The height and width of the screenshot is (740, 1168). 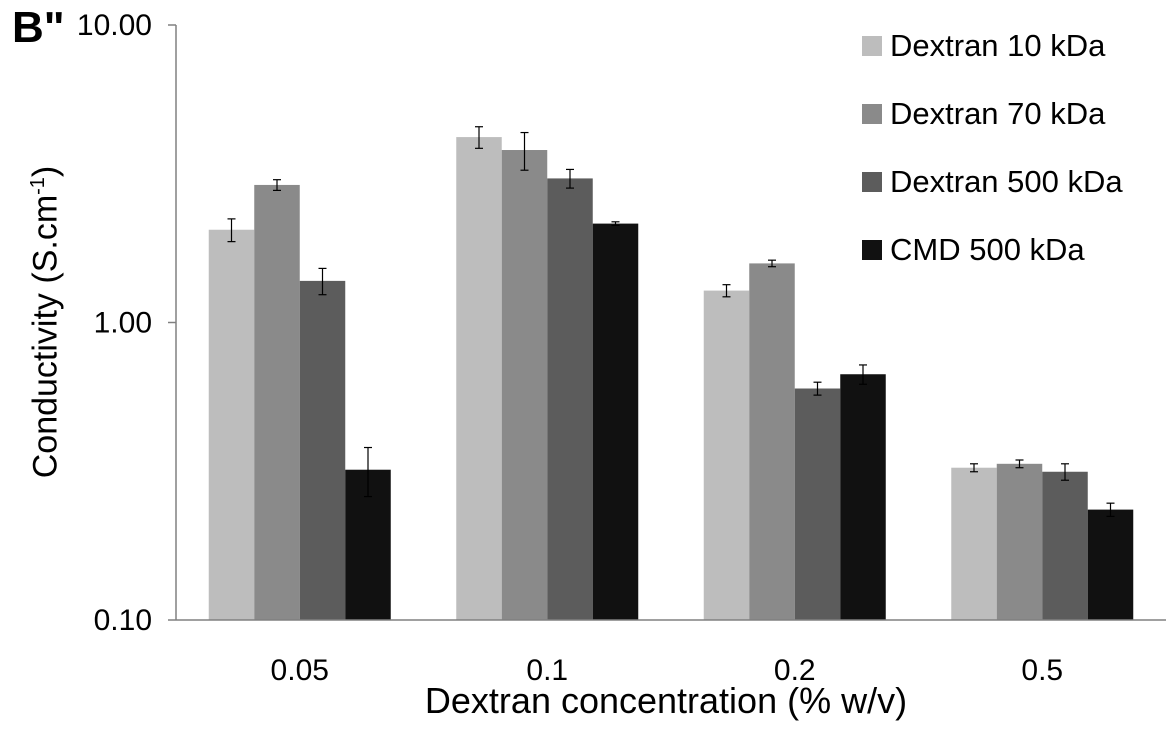 What do you see at coordinates (45, 336) in the screenshot?
I see `y-axis-label-main: Conductivity (S.cm` at bounding box center [45, 336].